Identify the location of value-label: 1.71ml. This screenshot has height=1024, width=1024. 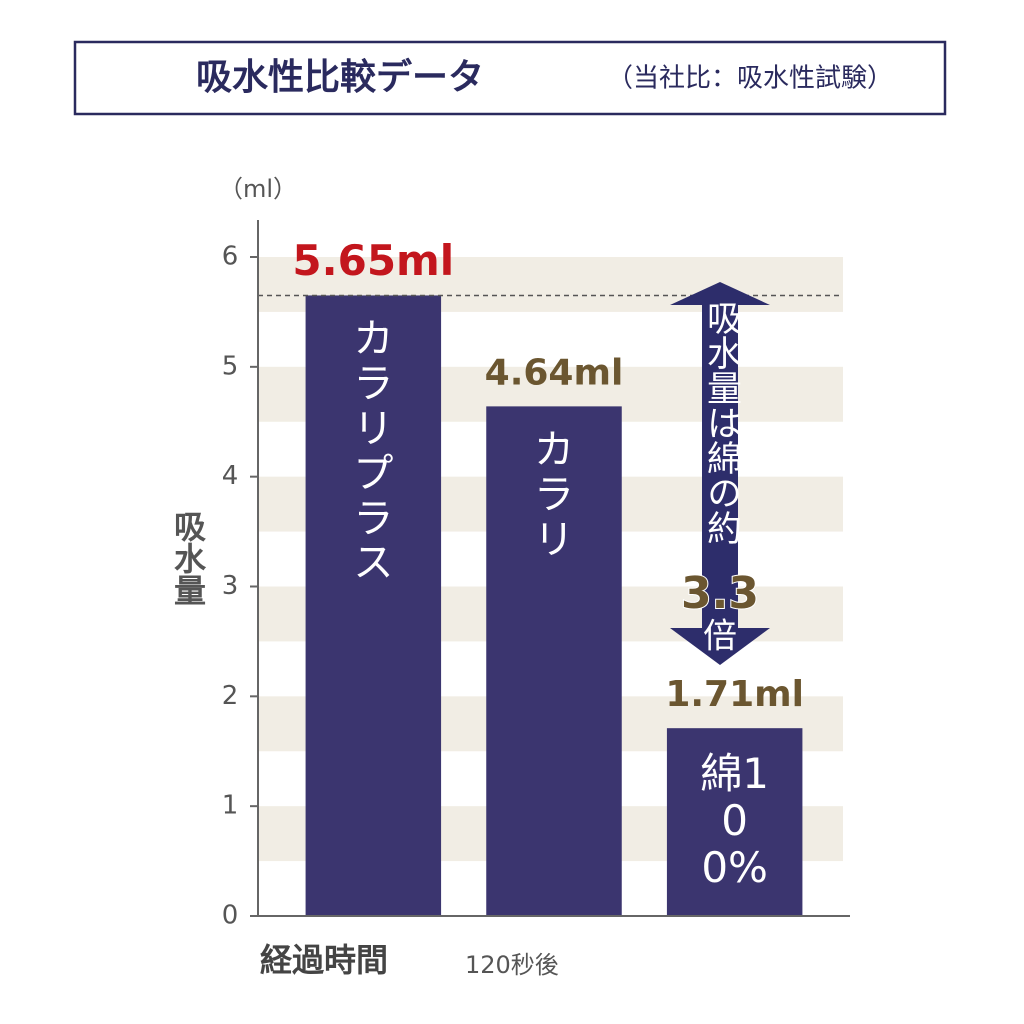
(734, 694).